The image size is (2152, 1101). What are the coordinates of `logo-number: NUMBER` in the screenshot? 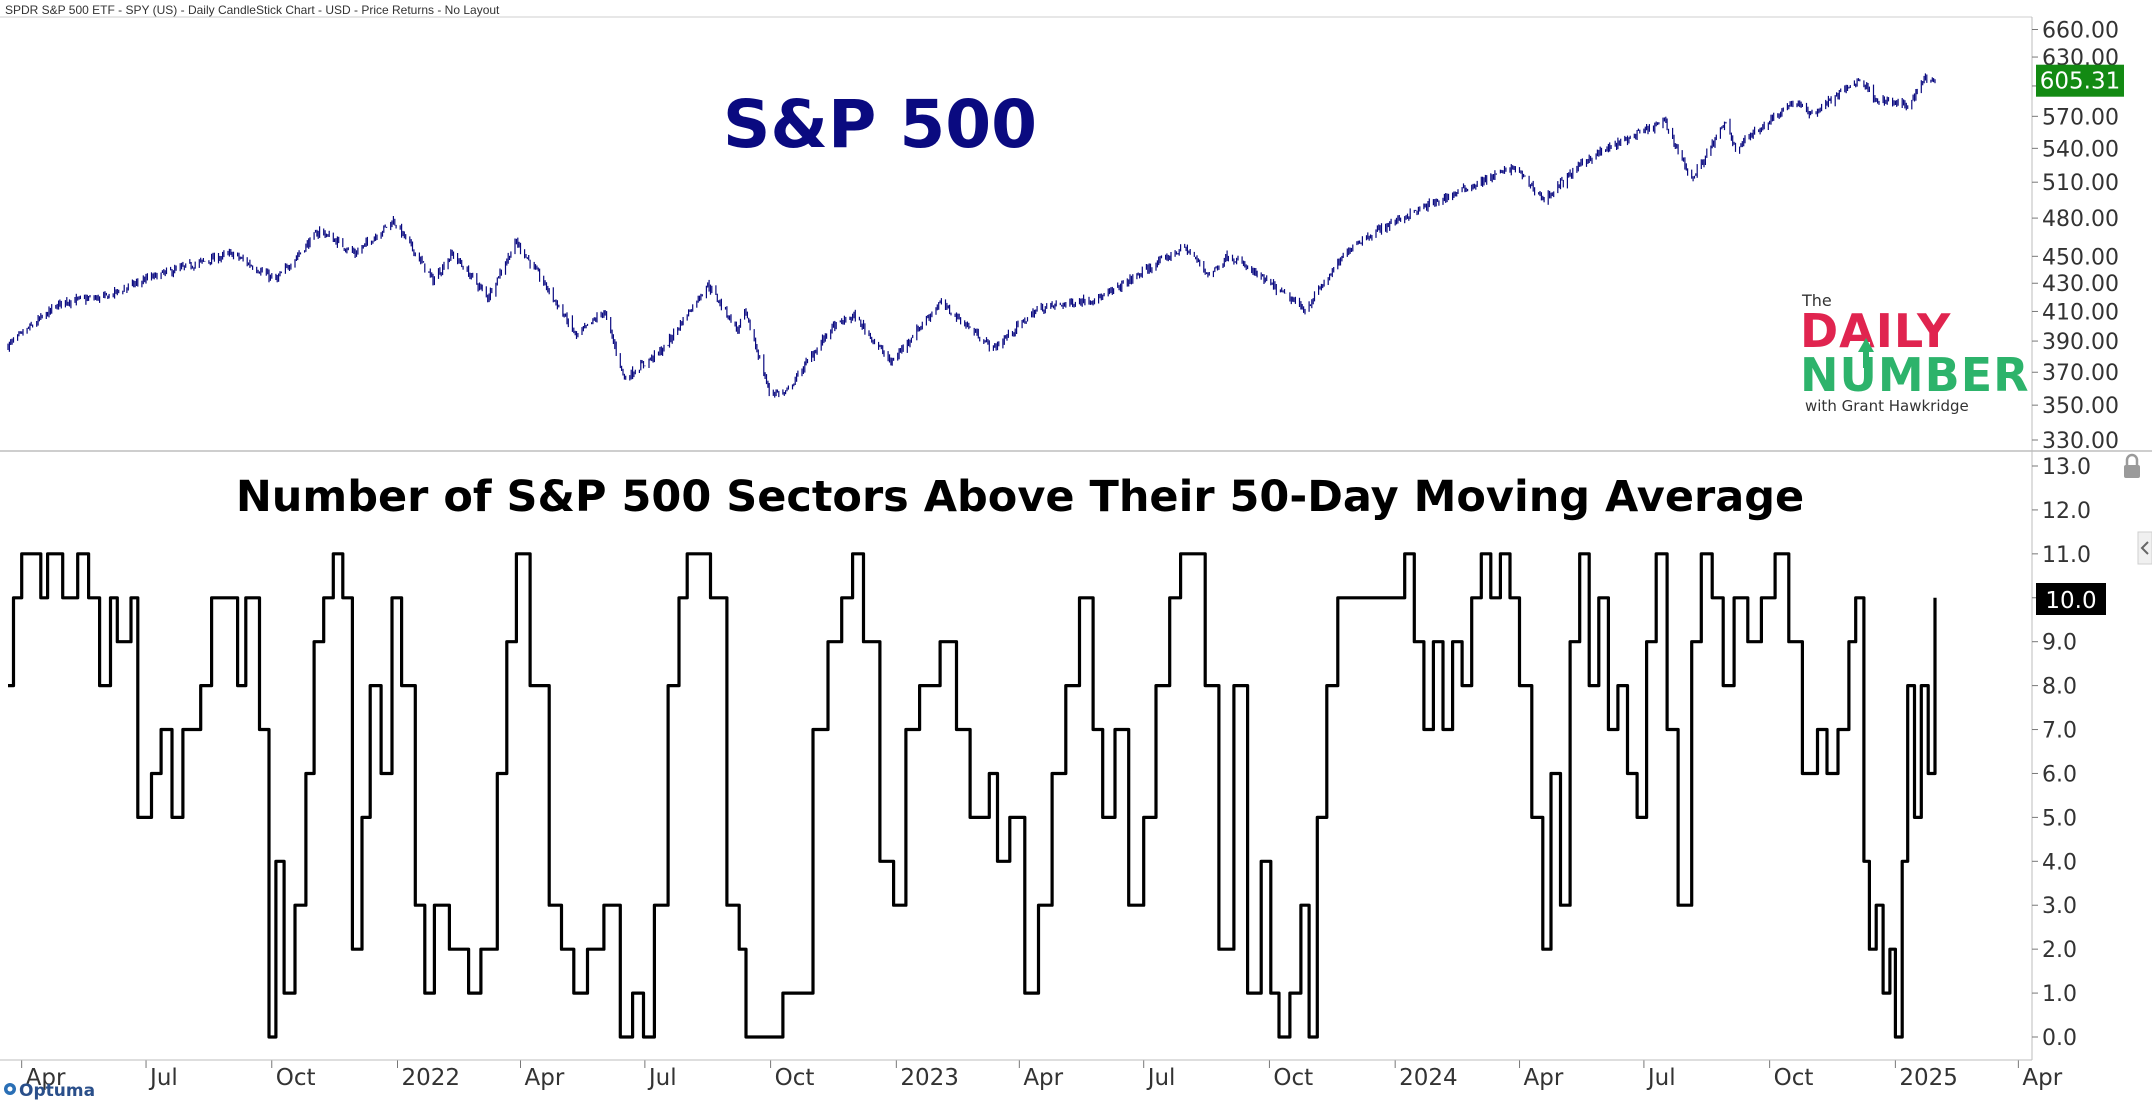 It's located at (1915, 375).